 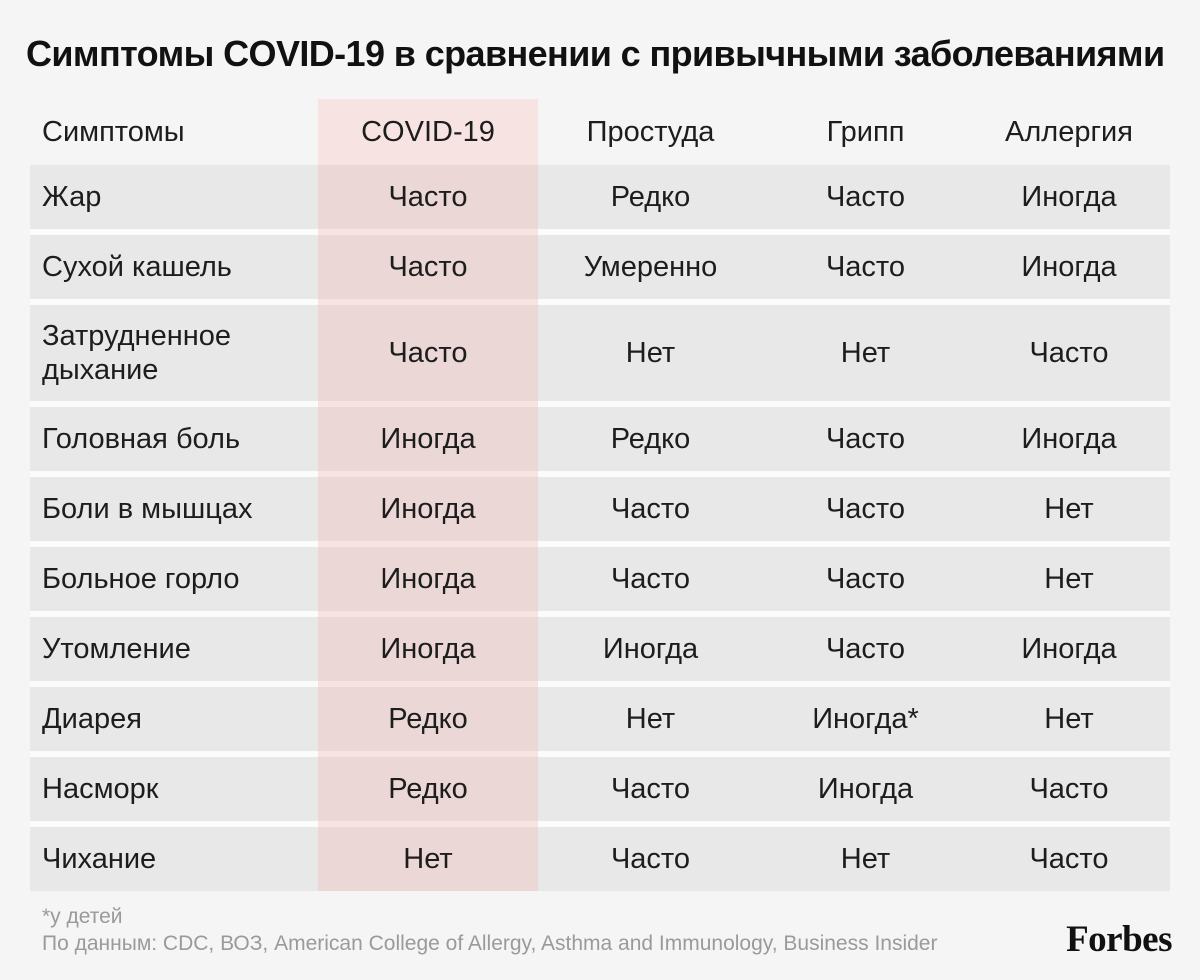 What do you see at coordinates (865, 789) in the screenshot?
I see `flu-value-cell: Иногда` at bounding box center [865, 789].